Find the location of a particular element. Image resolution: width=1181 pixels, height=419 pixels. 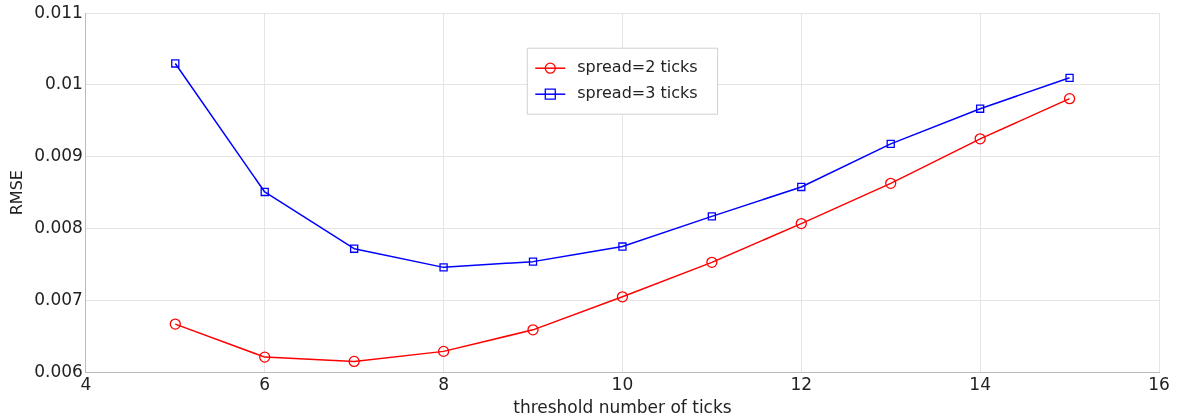

y-tick-label: 0.01 is located at coordinates (64, 83).